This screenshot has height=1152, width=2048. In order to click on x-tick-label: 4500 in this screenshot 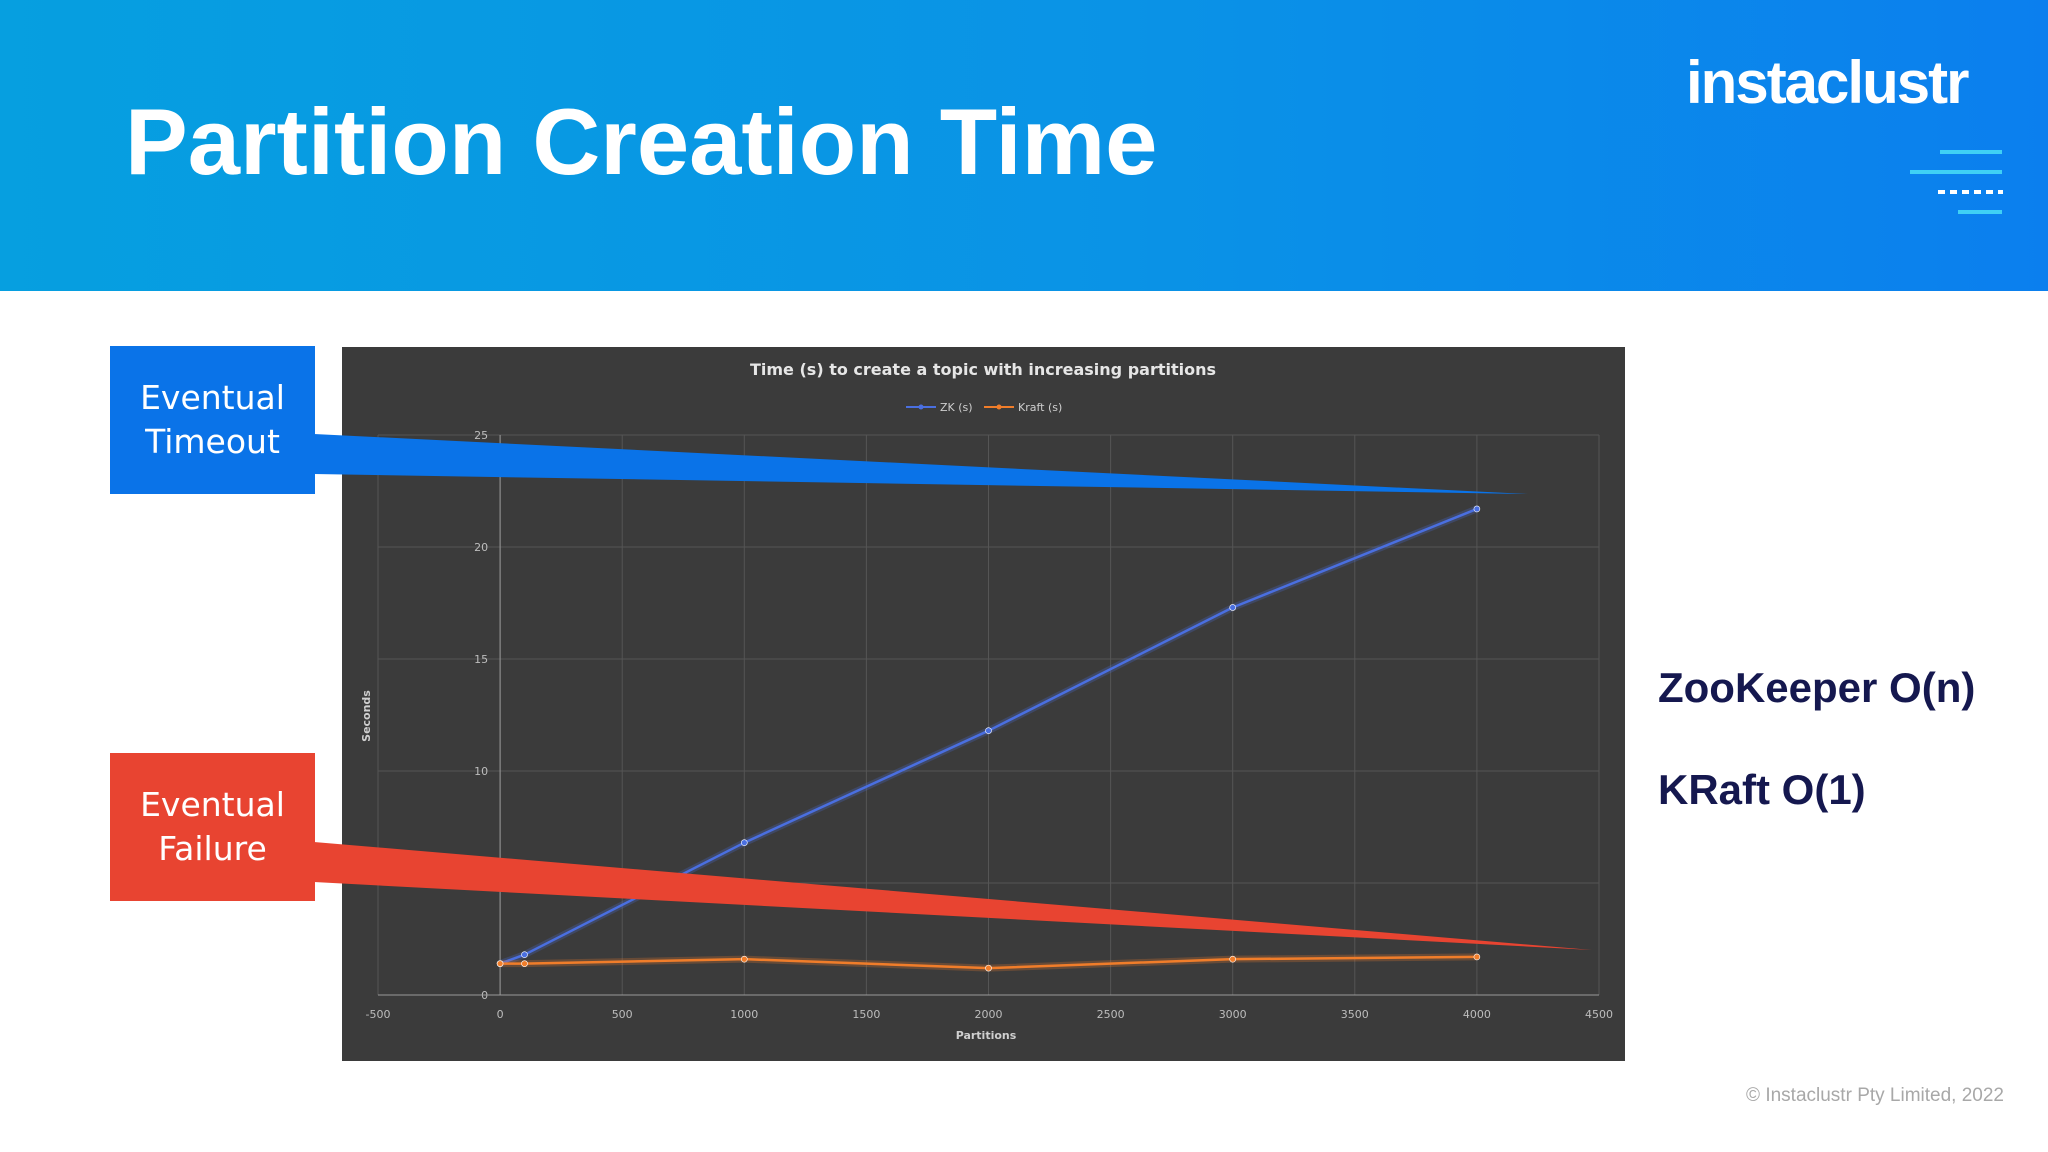, I will do `click(1599, 1014)`.